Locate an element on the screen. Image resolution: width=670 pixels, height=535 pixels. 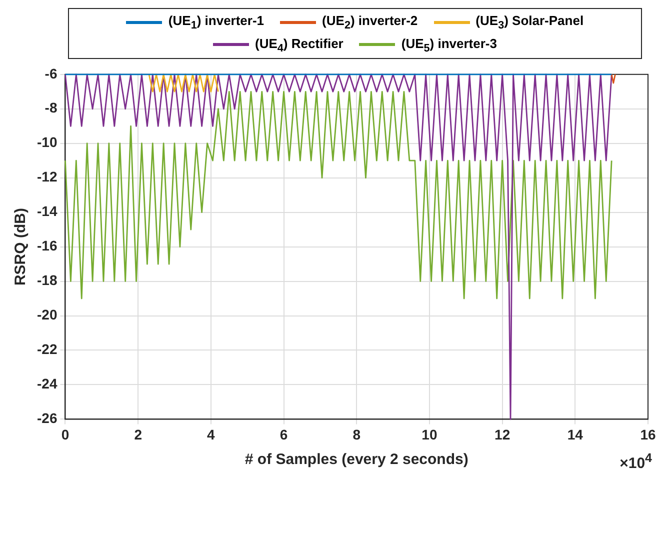
x-tick-label: 6 is located at coordinates (284, 434).